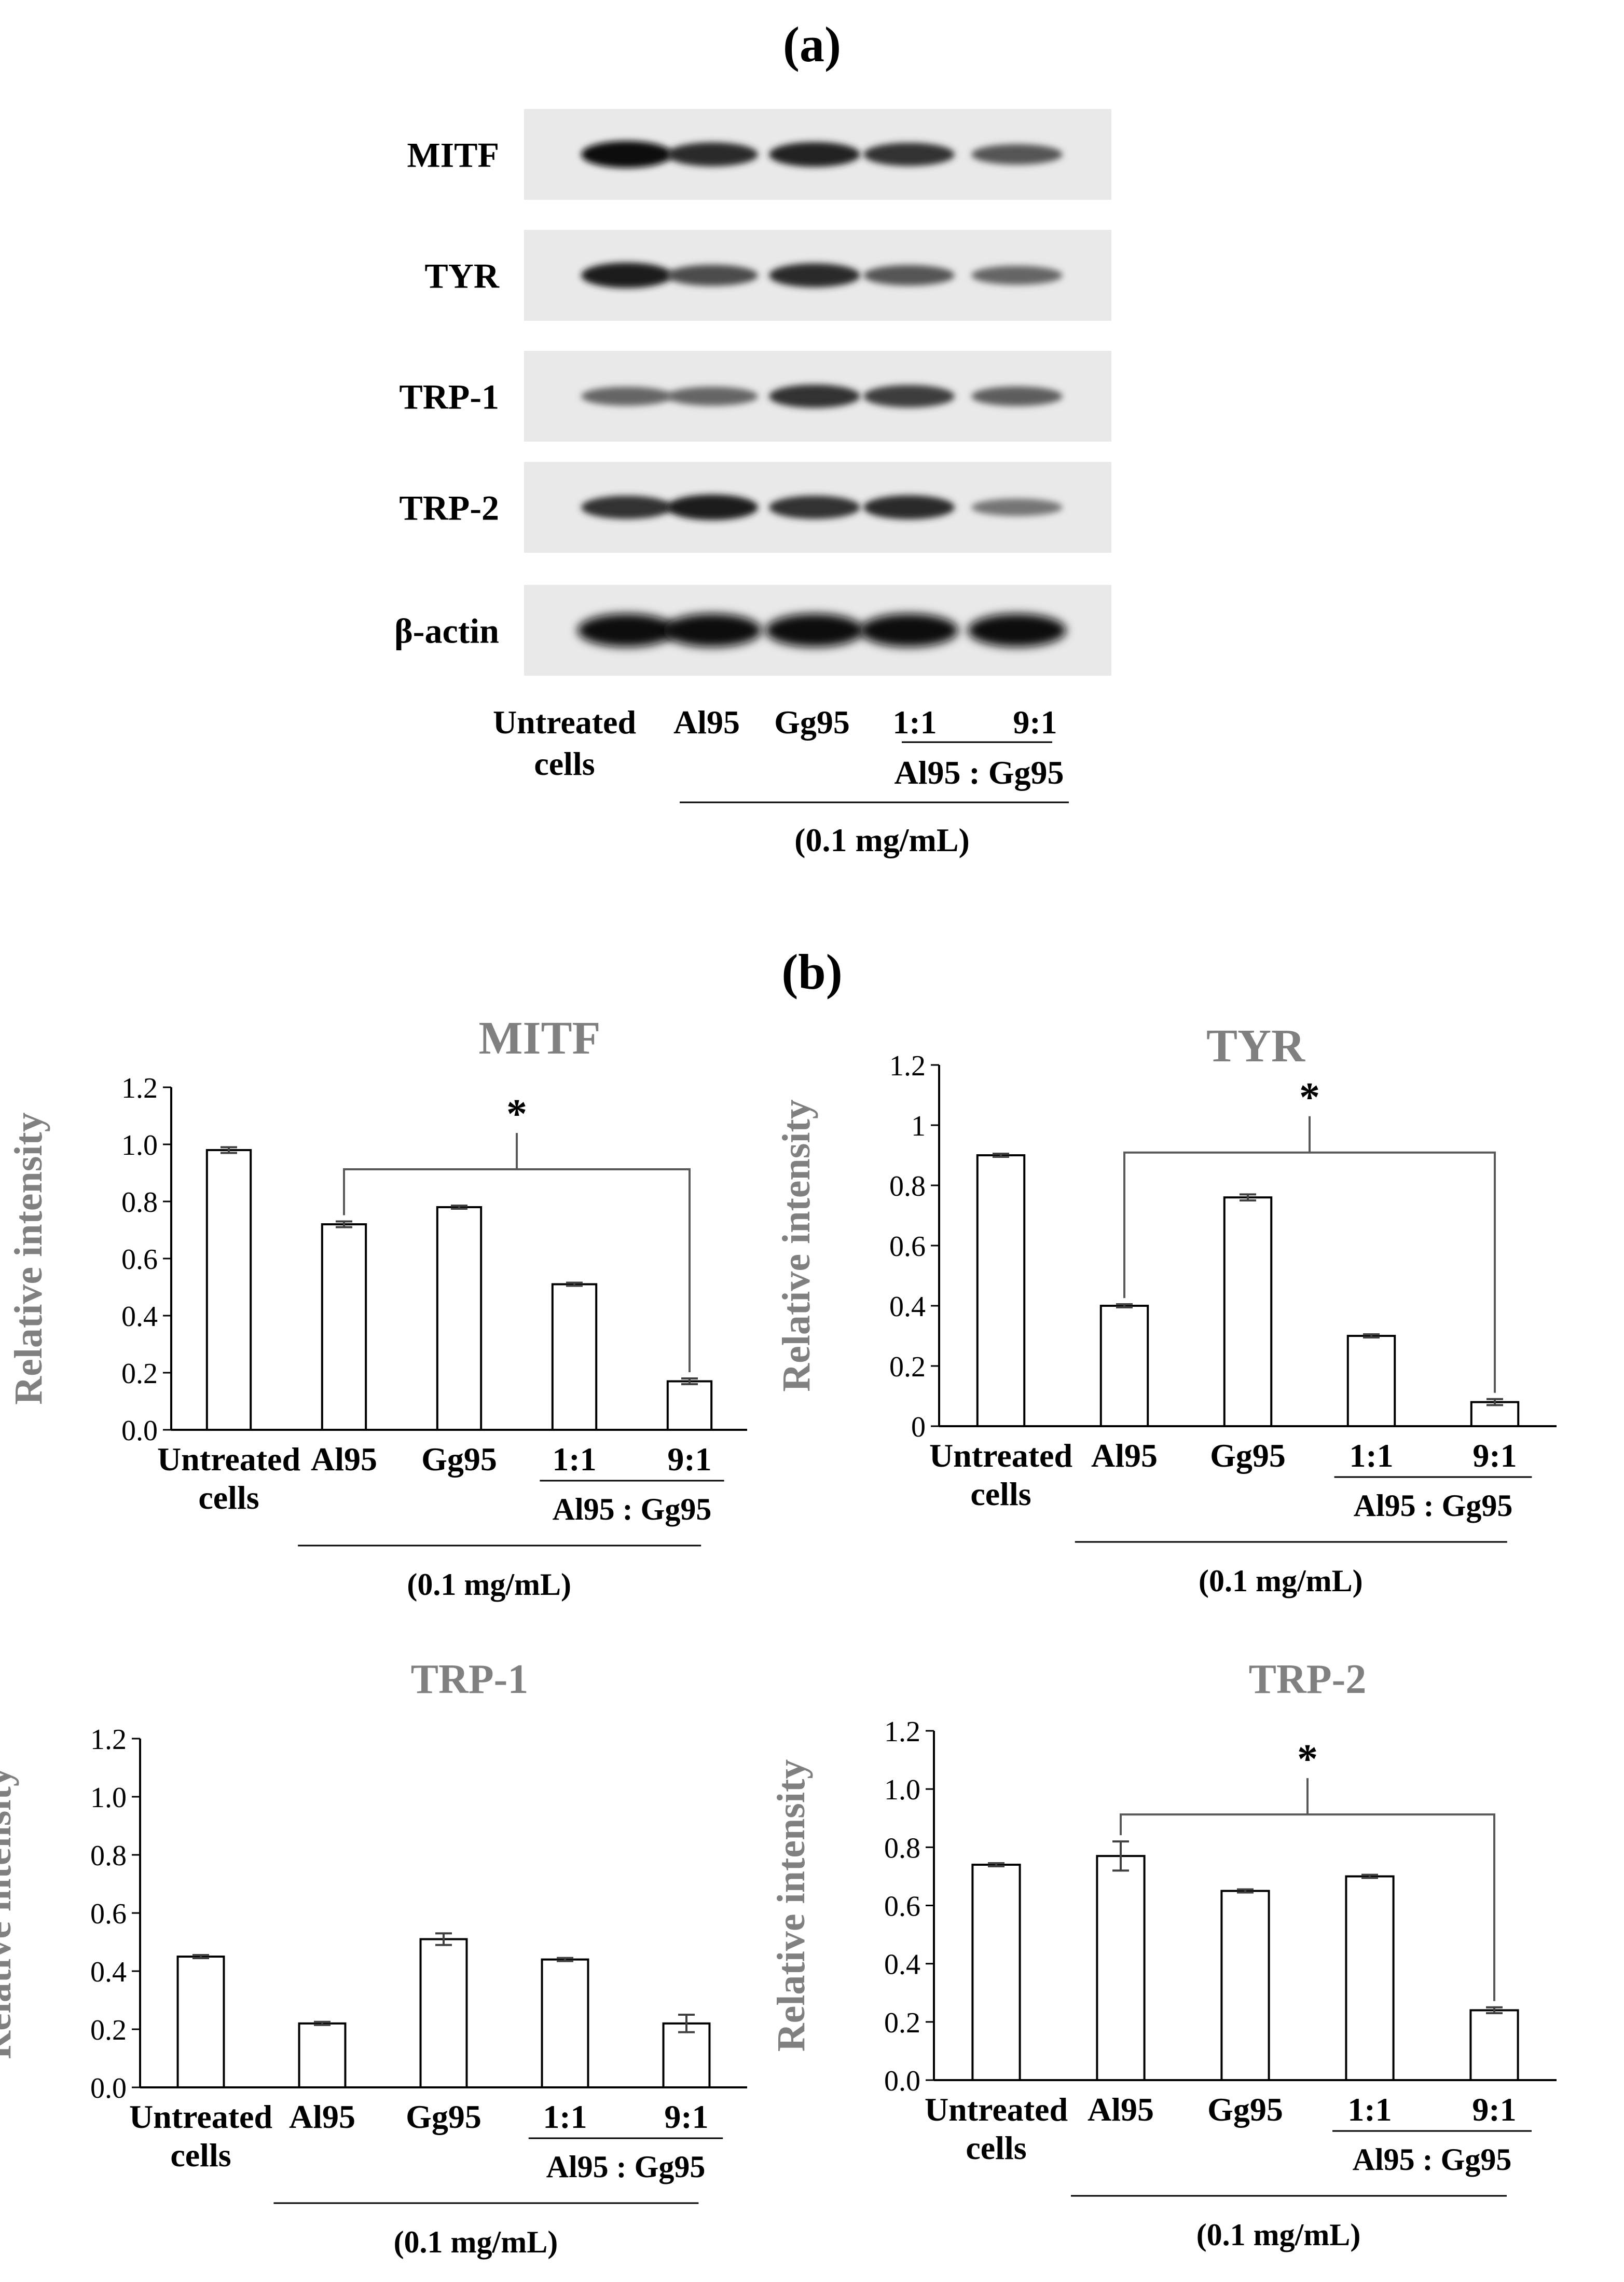 This screenshot has height=2282, width=1624. Describe the element at coordinates (767, 275) in the screenshot. I see `blot-row-tyr: TYR` at that location.